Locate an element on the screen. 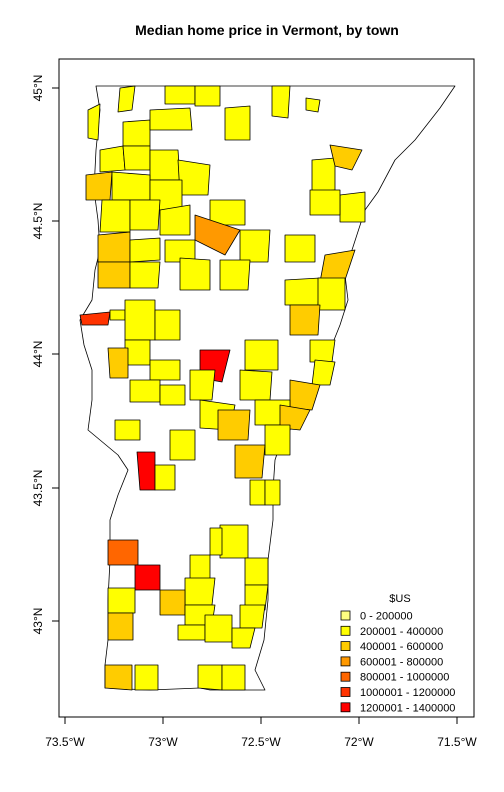 The height and width of the screenshot is (792, 504). x-tick-label: 73.5°W is located at coordinates (65, 742).